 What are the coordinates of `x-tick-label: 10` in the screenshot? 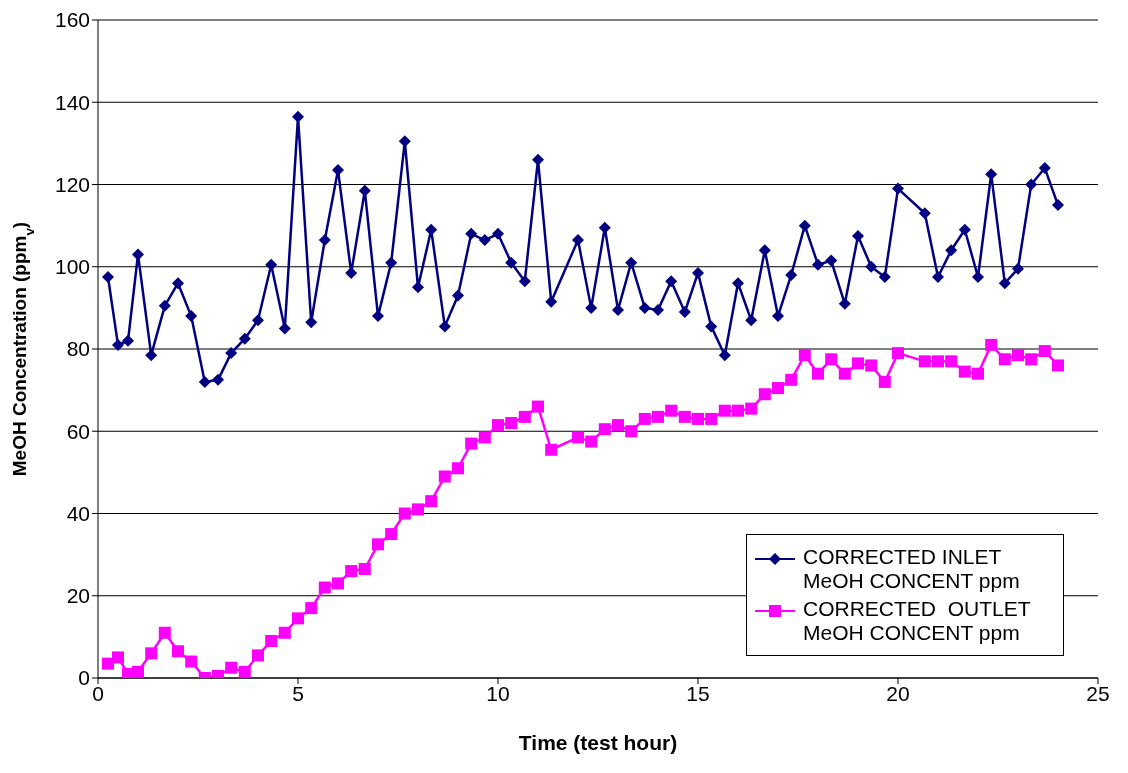 It's located at (498, 693).